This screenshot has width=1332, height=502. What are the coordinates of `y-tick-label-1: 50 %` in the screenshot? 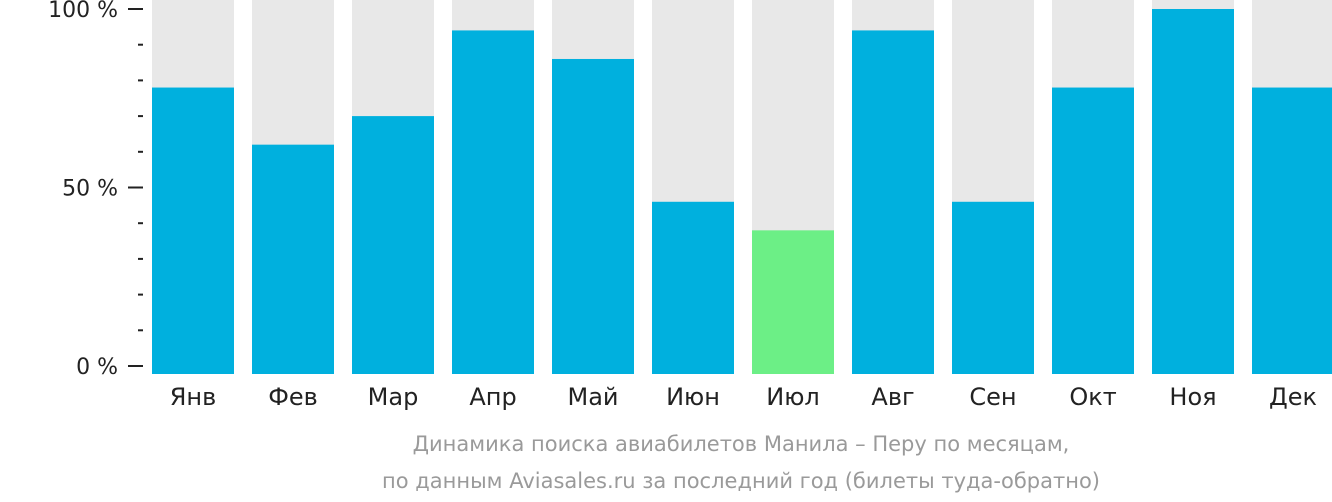 It's located at (90, 189).